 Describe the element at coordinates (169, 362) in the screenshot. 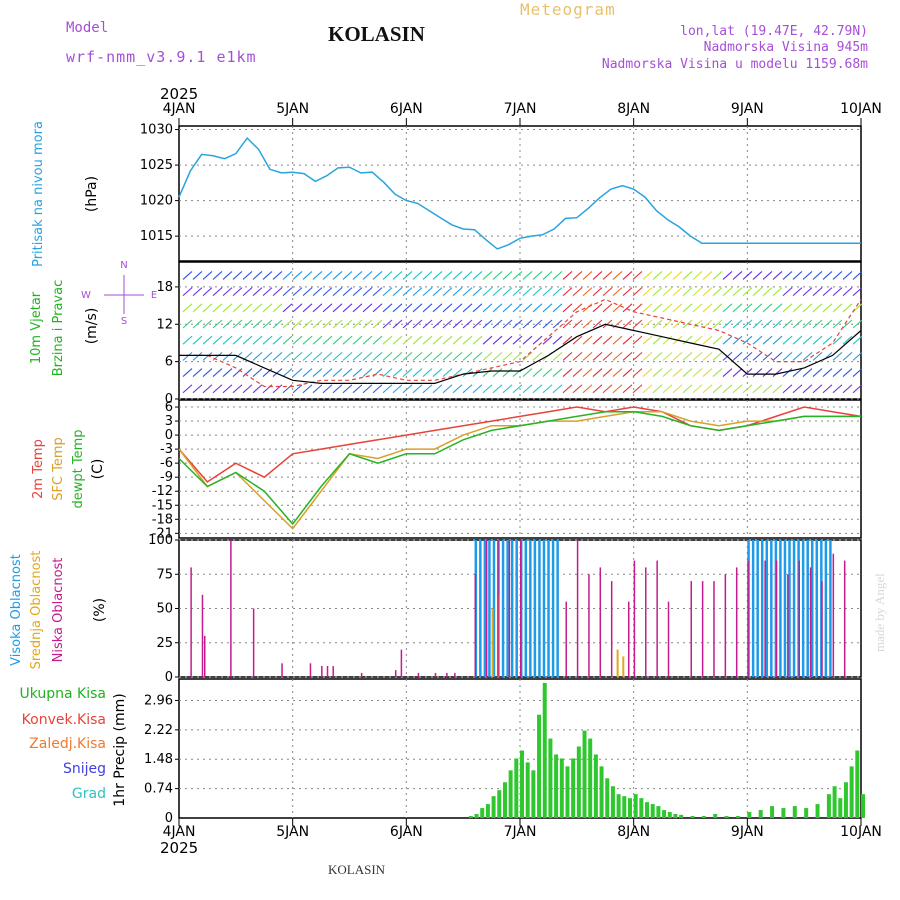

I see `wind-ytick-label: 6` at that location.